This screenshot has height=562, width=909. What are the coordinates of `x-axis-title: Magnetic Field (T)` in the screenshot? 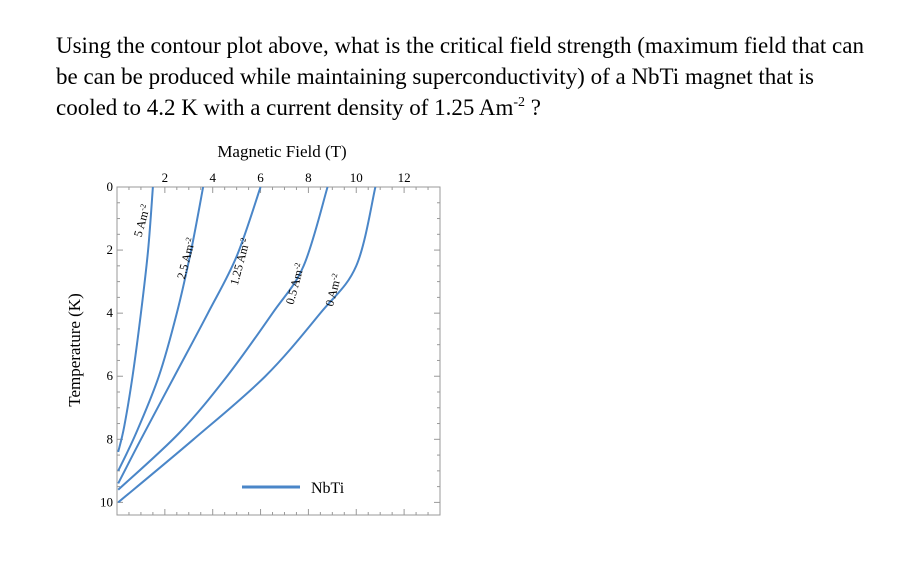 It's located at (281, 151).